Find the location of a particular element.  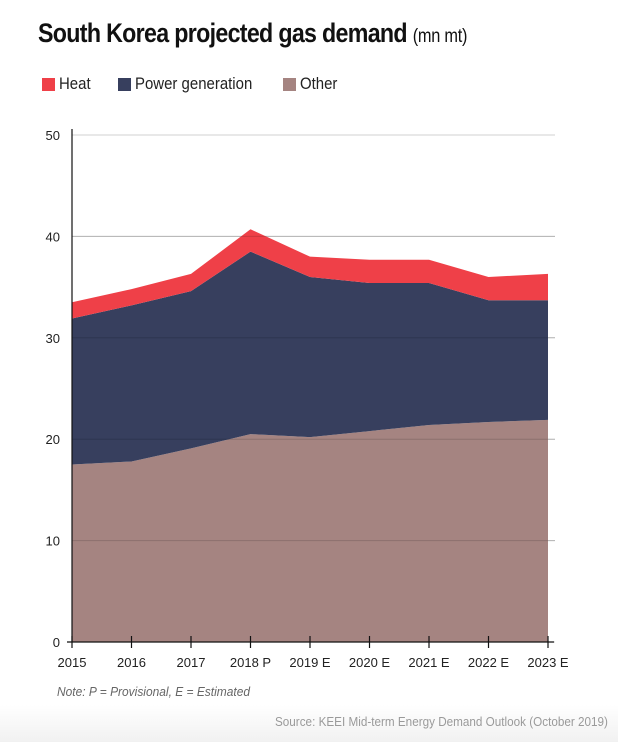

legend-label-other: Other is located at coordinates (319, 83).